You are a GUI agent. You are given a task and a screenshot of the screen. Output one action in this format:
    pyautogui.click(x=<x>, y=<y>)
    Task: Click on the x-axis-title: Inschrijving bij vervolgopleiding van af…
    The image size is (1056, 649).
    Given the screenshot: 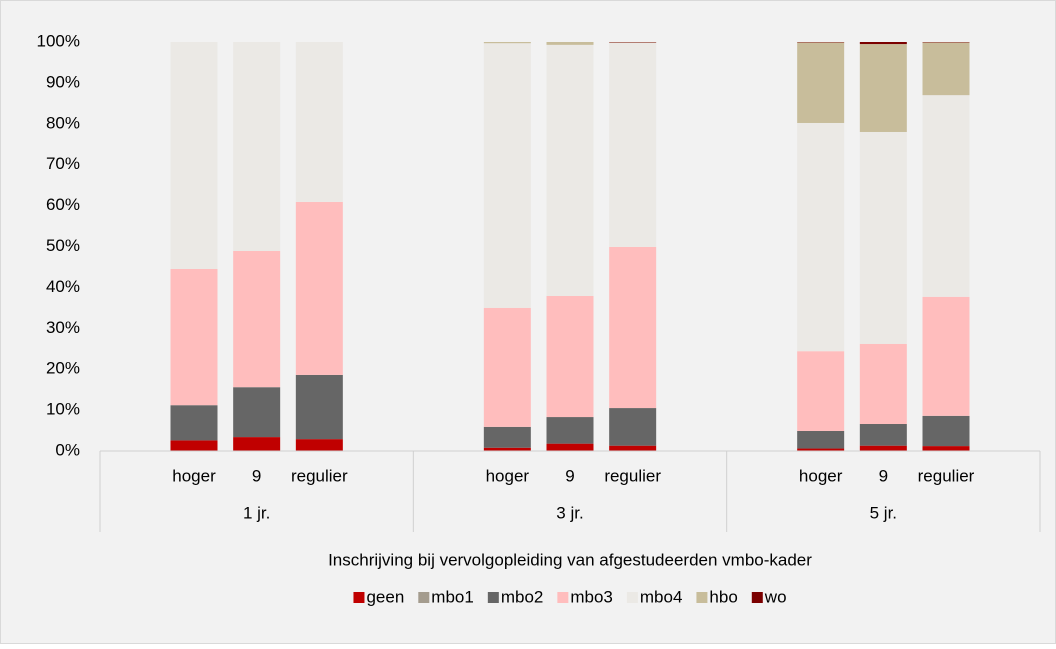 What is the action you would take?
    pyautogui.click(x=570, y=559)
    